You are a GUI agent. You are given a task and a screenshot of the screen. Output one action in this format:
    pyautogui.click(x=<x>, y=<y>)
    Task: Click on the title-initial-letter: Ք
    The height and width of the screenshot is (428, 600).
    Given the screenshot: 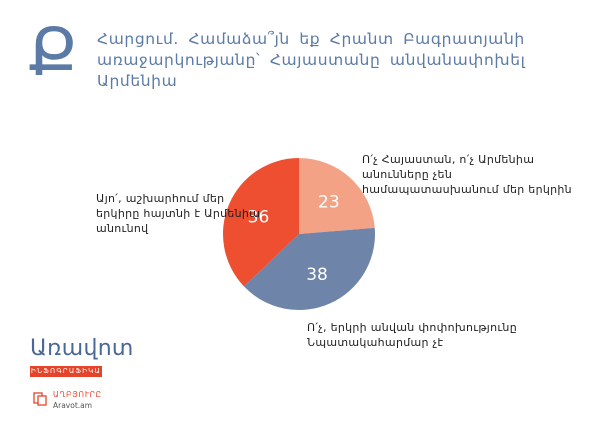 What is the action you would take?
    pyautogui.click(x=53, y=52)
    